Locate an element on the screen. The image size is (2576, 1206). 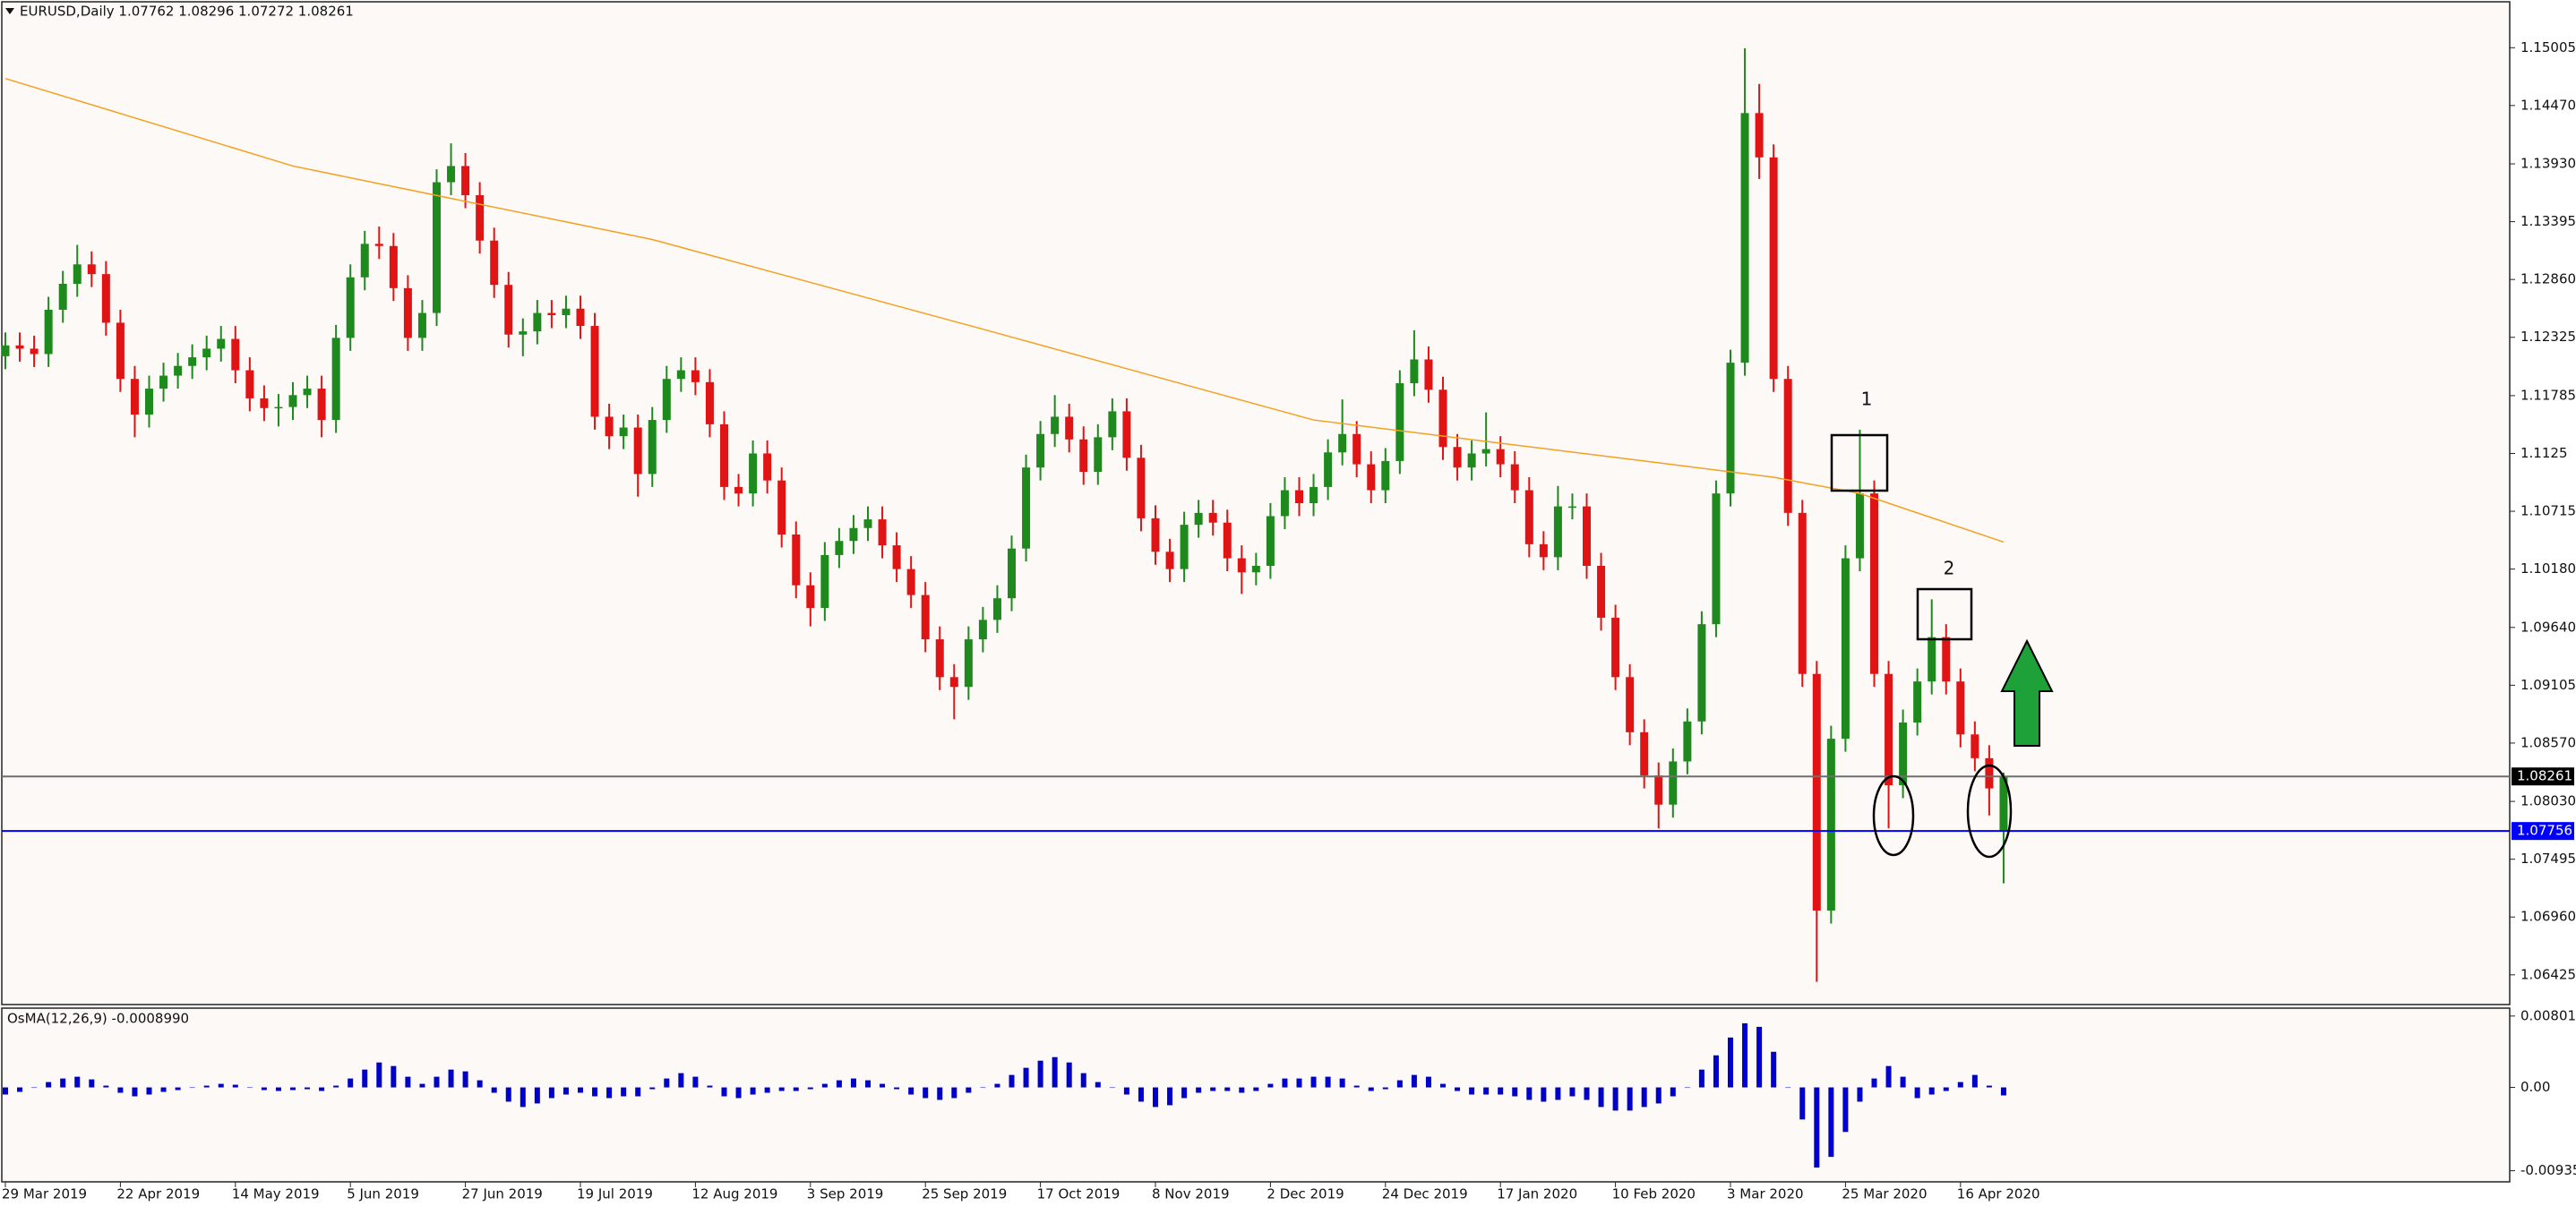
x-tick-label: 12 Aug 2019 is located at coordinates (734, 1194).